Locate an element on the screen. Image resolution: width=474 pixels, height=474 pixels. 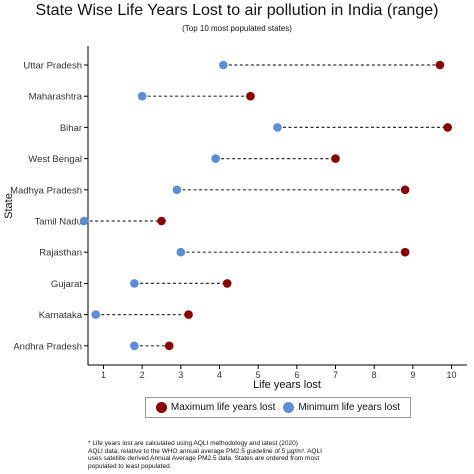
legend-label-min: Minimum life years lost is located at coordinates (349, 407).